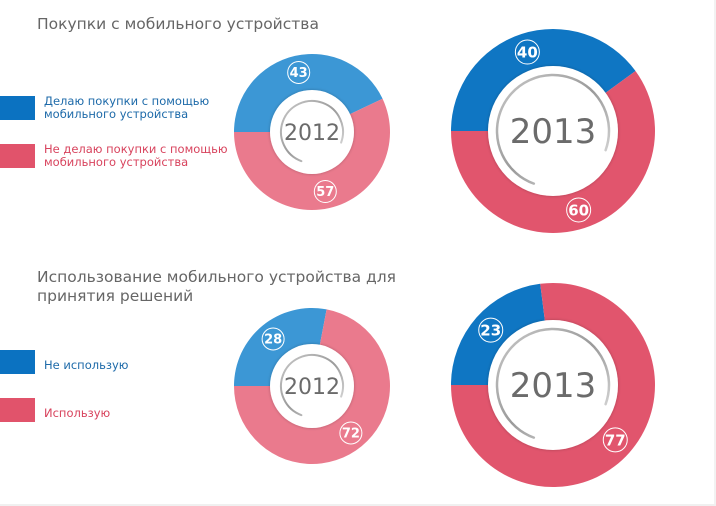 The width and height of the screenshot is (716, 506). I want to click on value-label: 57, so click(325, 192).